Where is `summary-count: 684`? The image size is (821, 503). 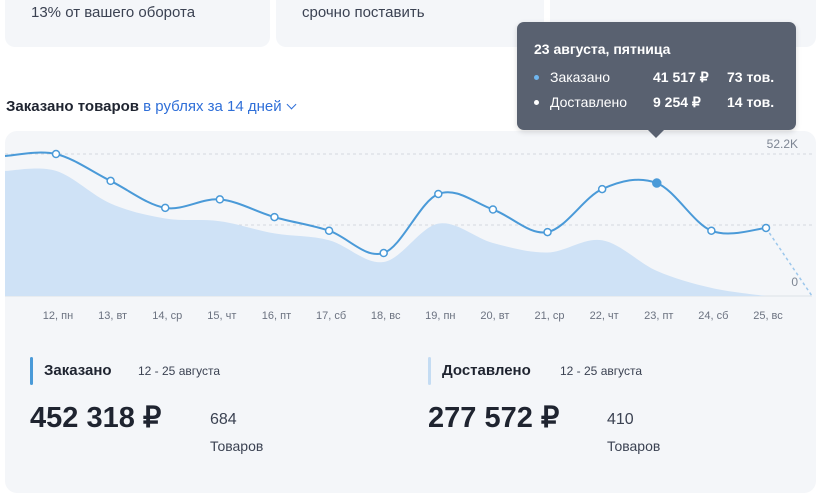
summary-count: 684 is located at coordinates (223, 419).